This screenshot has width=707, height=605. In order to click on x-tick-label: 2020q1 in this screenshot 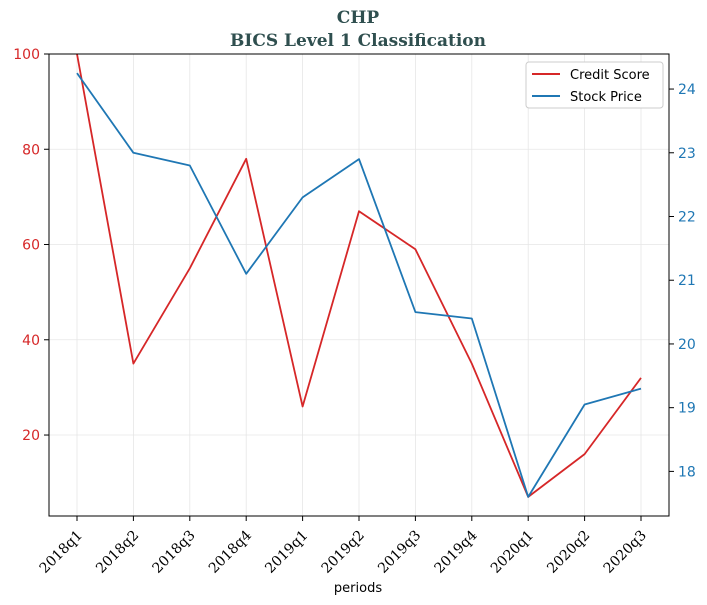, I will do `click(512, 552)`.